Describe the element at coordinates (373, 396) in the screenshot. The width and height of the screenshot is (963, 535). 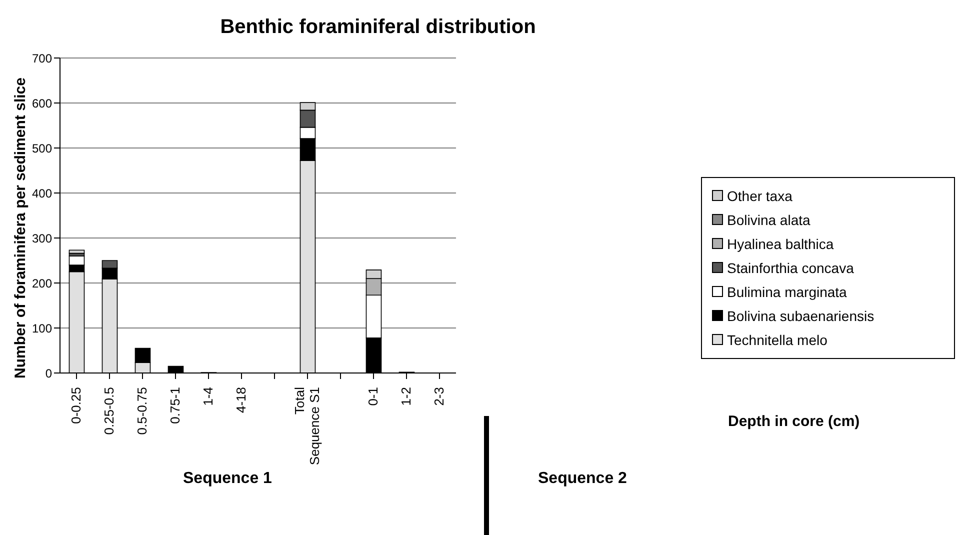
I see `x-tick-label: 0-1` at that location.